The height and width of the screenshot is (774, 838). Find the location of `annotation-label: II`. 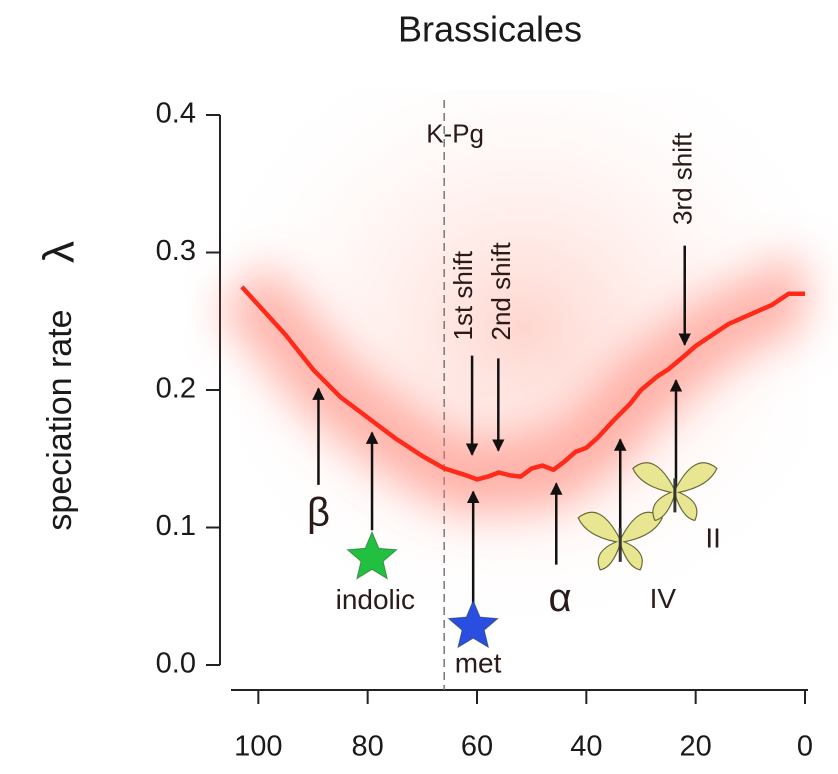

annotation-label: II is located at coordinates (713, 537).